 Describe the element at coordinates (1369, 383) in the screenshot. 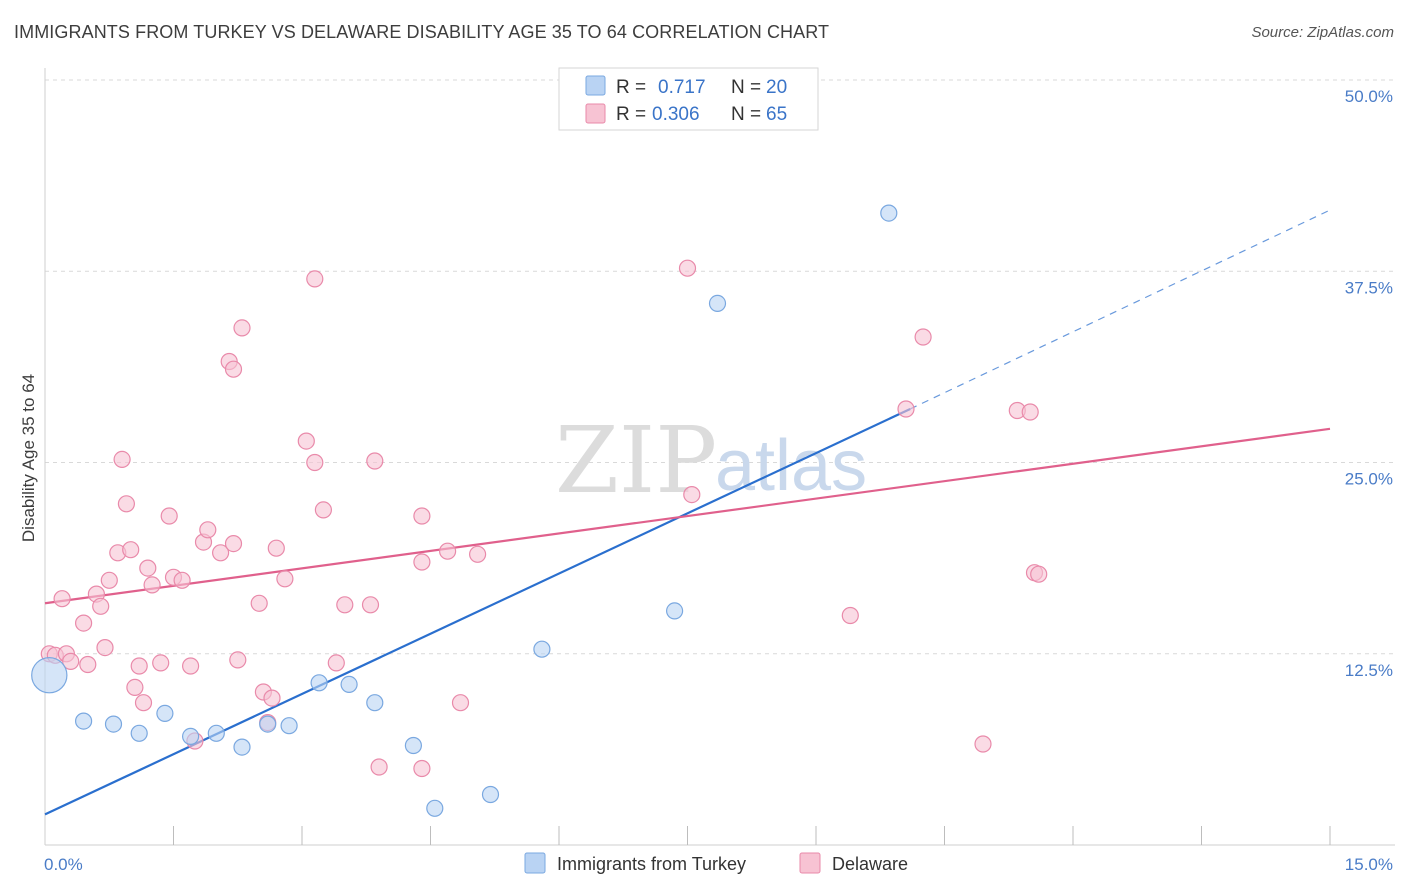

I see `y-tick-labels: 12.5% 25.0% 37.5% 50.0%` at that location.